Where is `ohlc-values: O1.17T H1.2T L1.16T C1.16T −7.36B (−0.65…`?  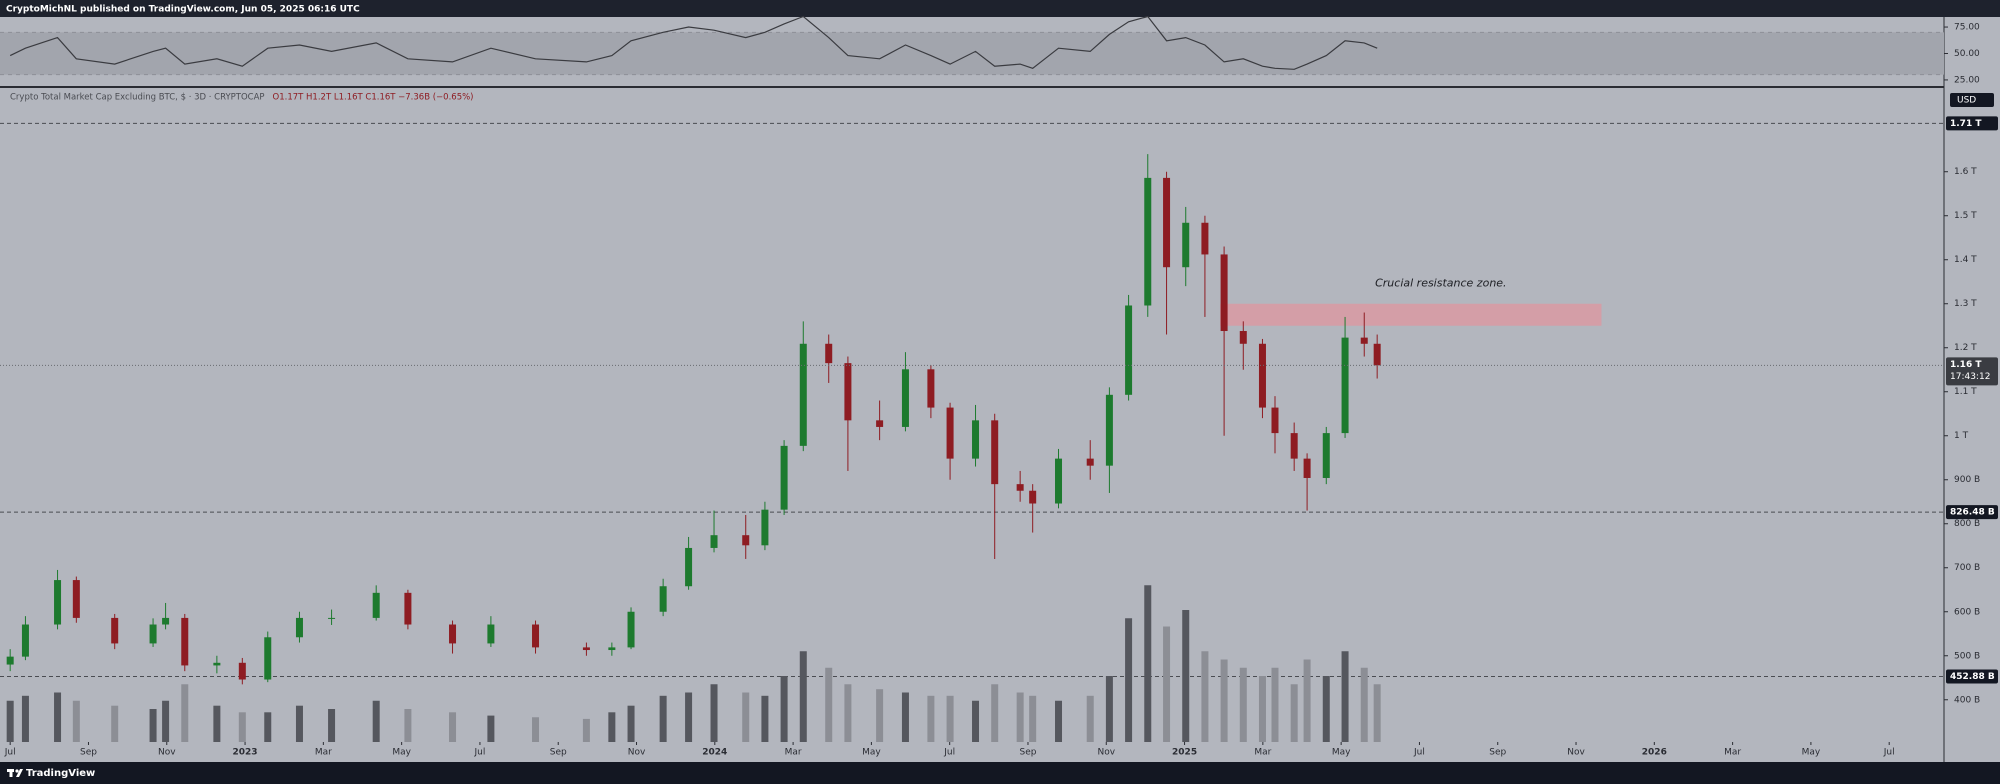 ohlc-values: O1.17T H1.2T L1.16T C1.16T −7.36B (−0.65… is located at coordinates (373, 98).